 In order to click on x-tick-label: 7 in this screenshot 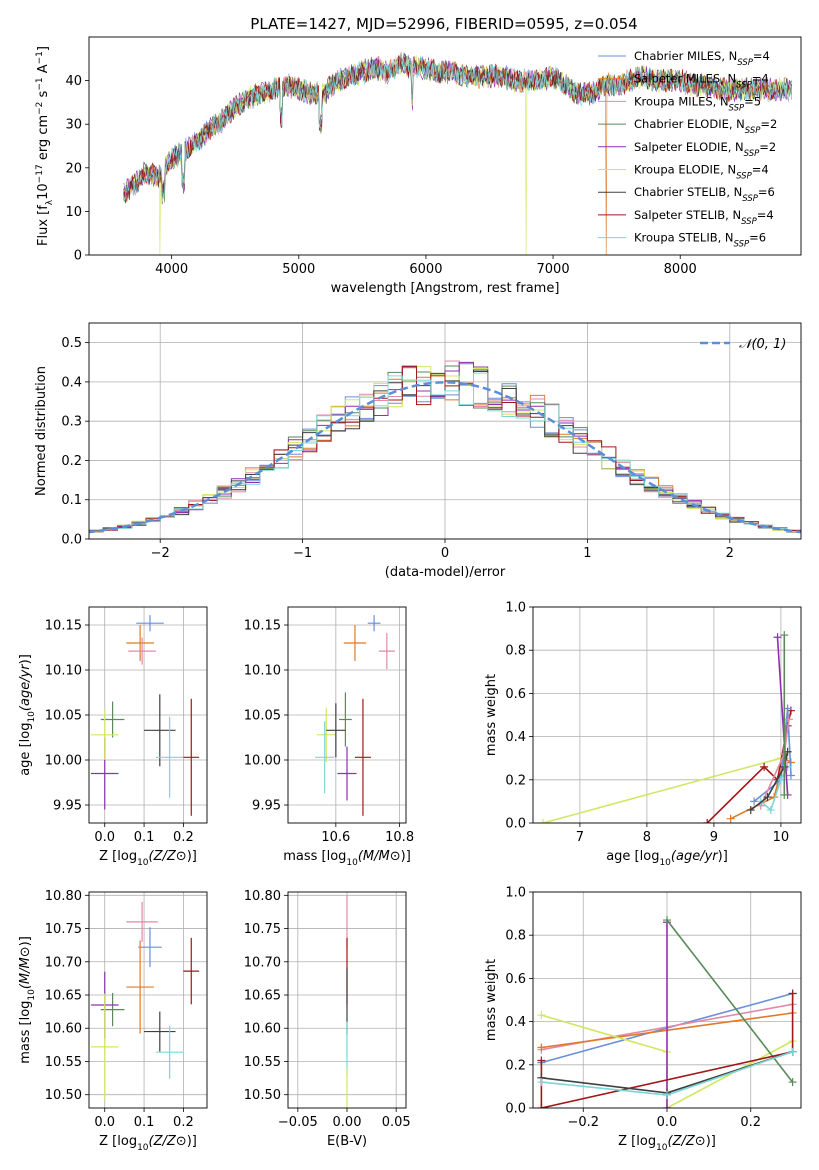, I will do `click(580, 837)`.